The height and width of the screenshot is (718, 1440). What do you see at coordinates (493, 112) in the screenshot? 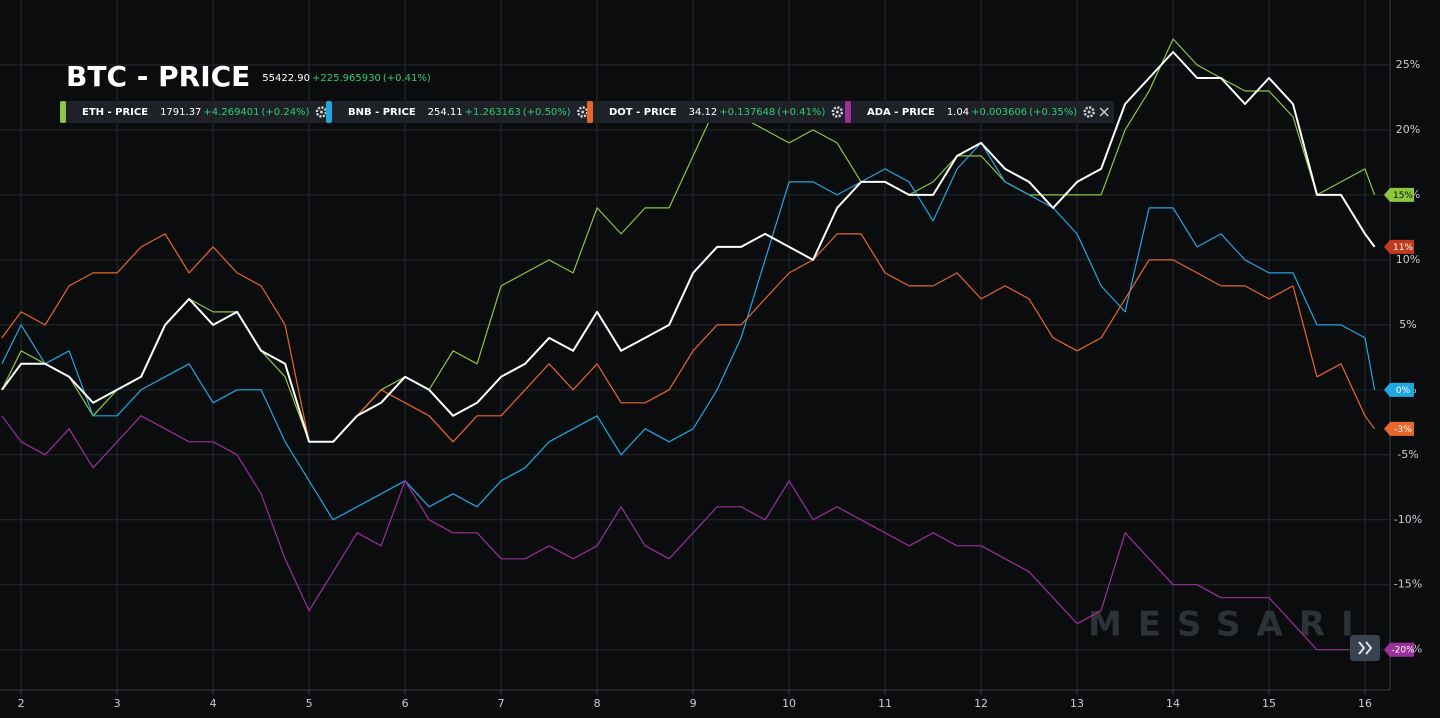
I see `legend-change: +1.263163` at bounding box center [493, 112].